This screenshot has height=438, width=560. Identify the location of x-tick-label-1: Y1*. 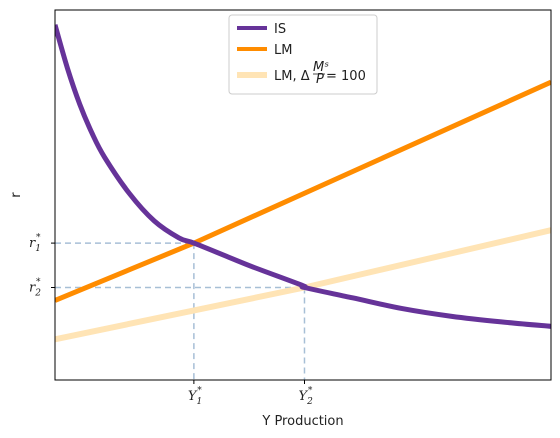
(195, 396).